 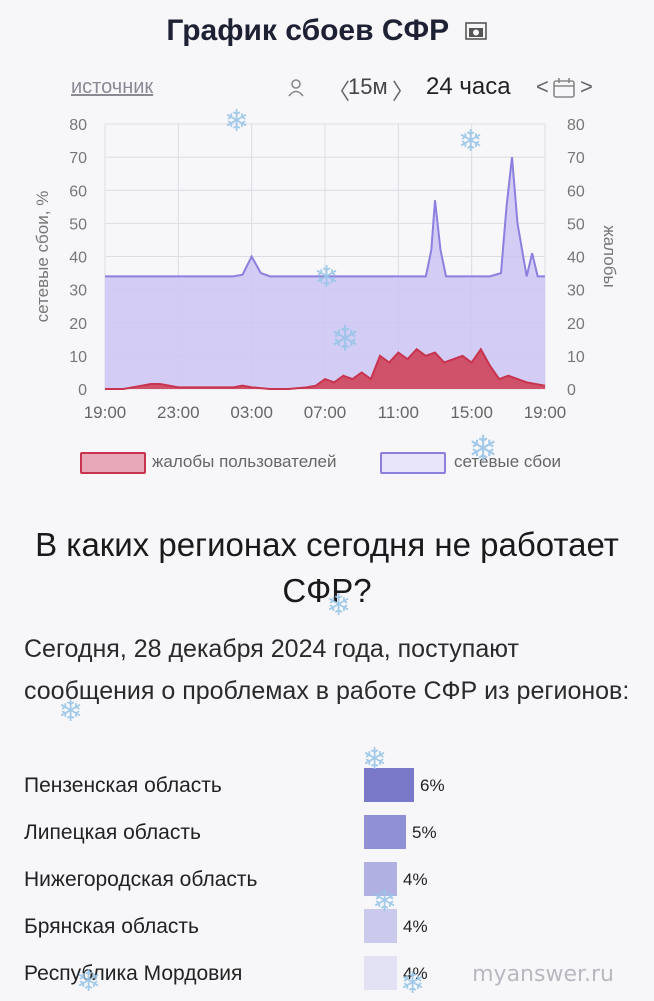 I want to click on legend-swatch-complaints, so click(x=113, y=463).